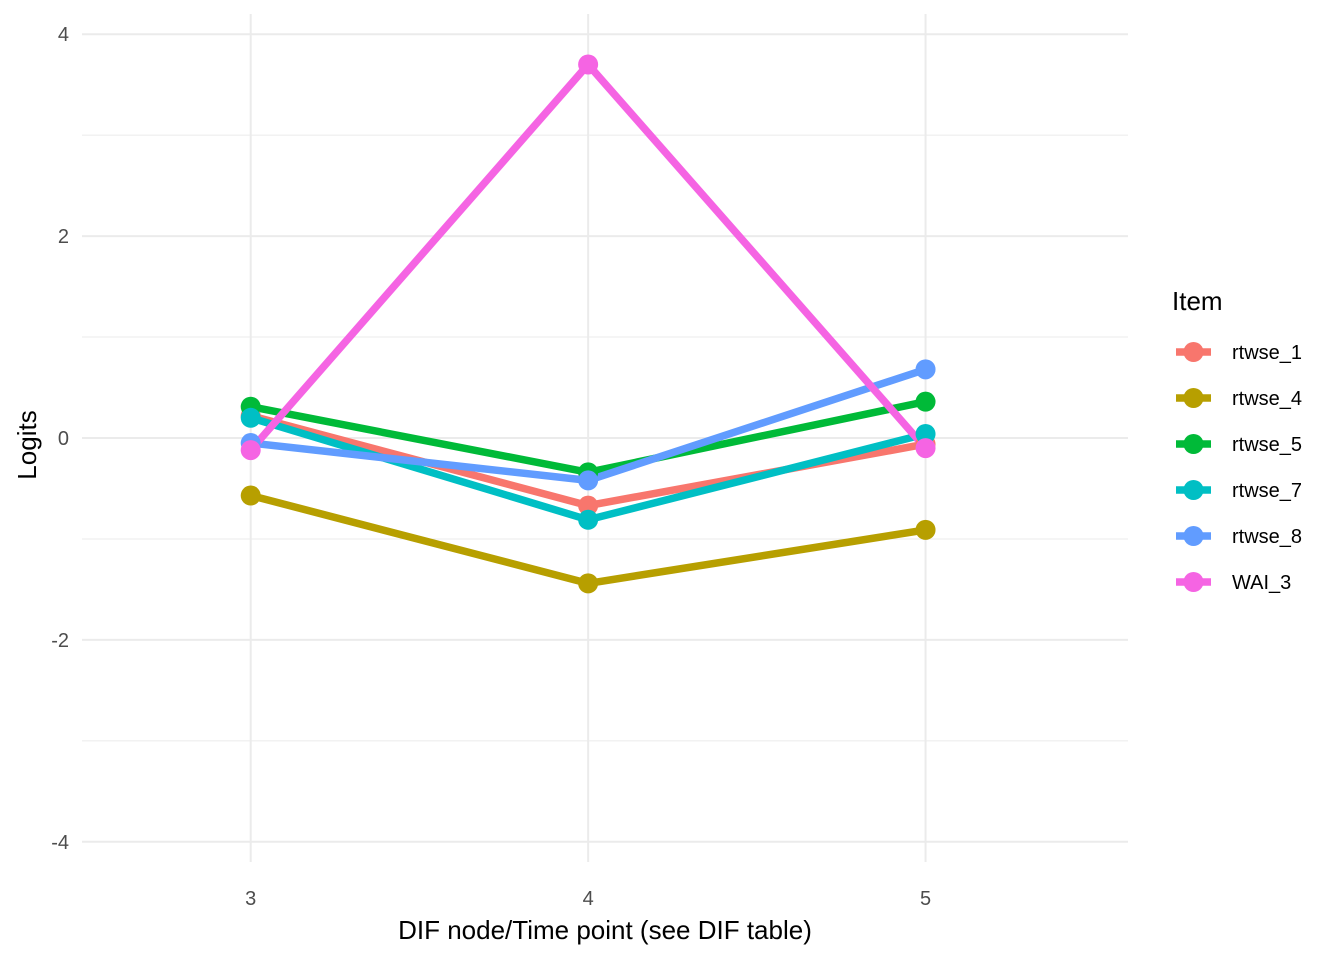 This screenshot has height=965, width=1344. I want to click on x-axis-tick-labels: 3 4 5, so click(588, 899).